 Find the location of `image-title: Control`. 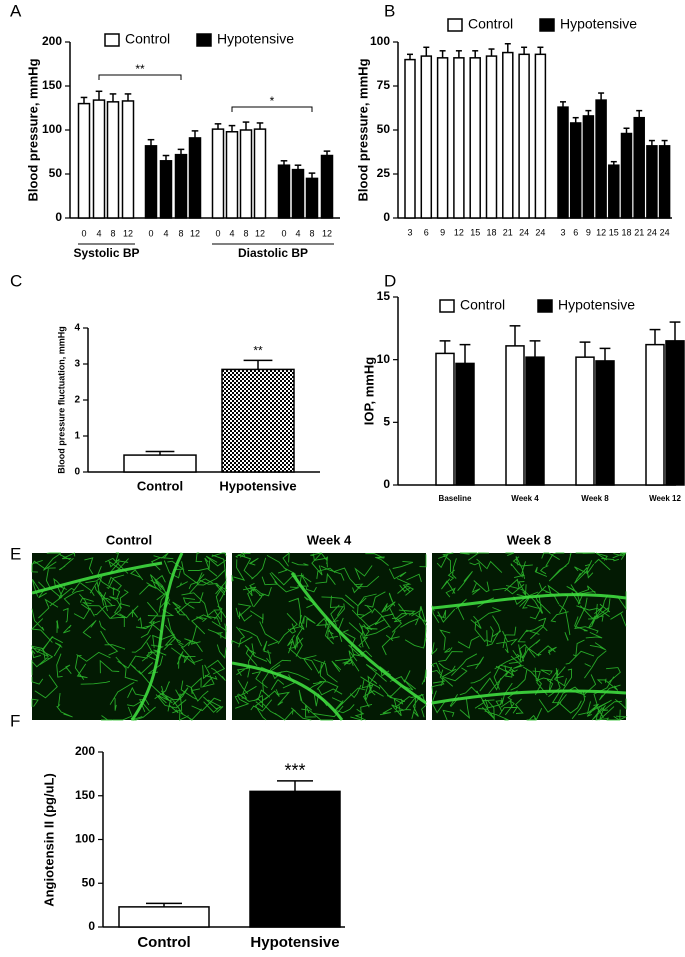

image-title: Control is located at coordinates (129, 539).